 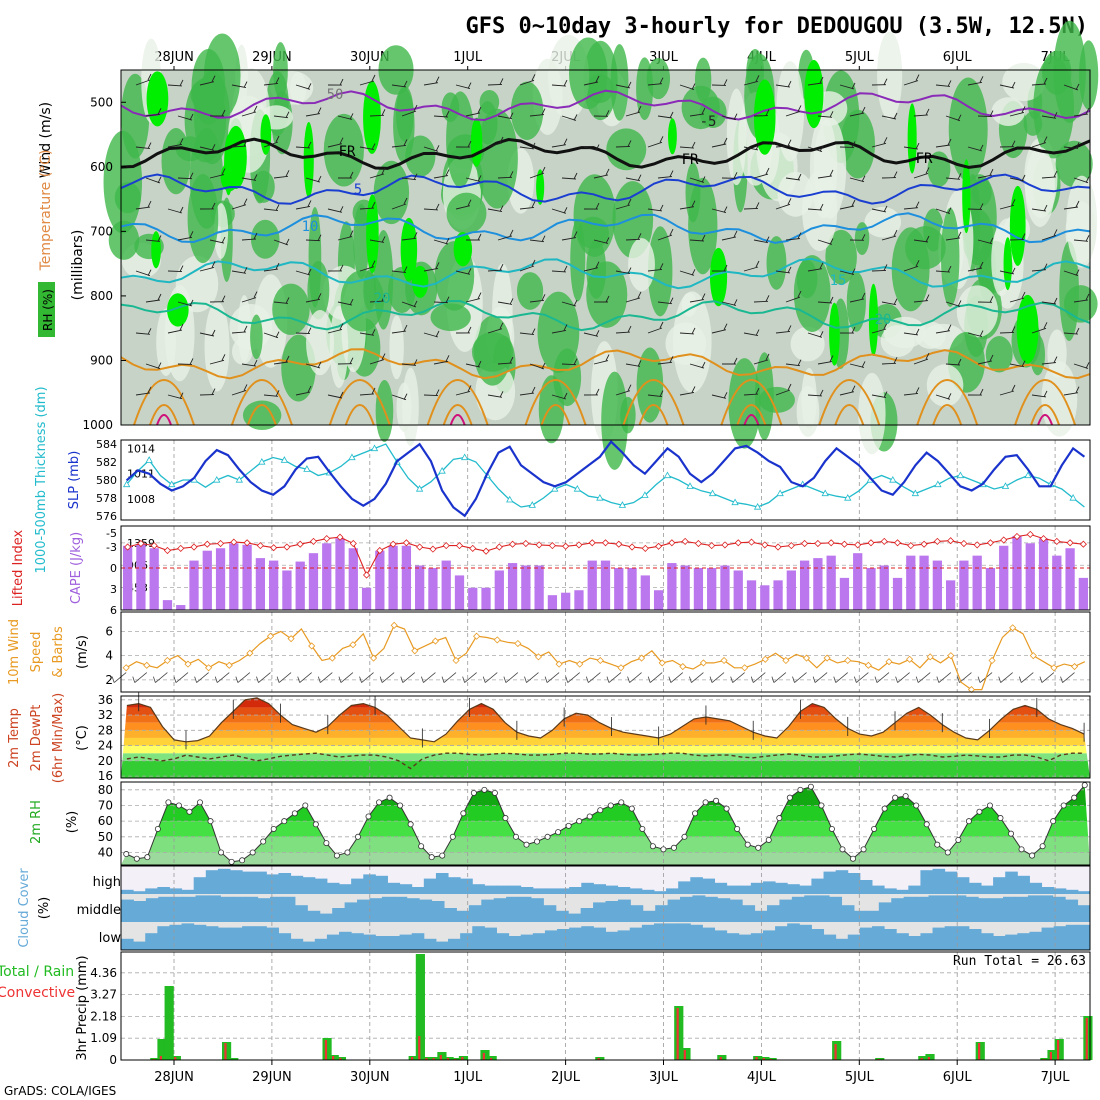 What do you see at coordinates (310, 227) in the screenshot?
I see `contour-label: 10` at bounding box center [310, 227].